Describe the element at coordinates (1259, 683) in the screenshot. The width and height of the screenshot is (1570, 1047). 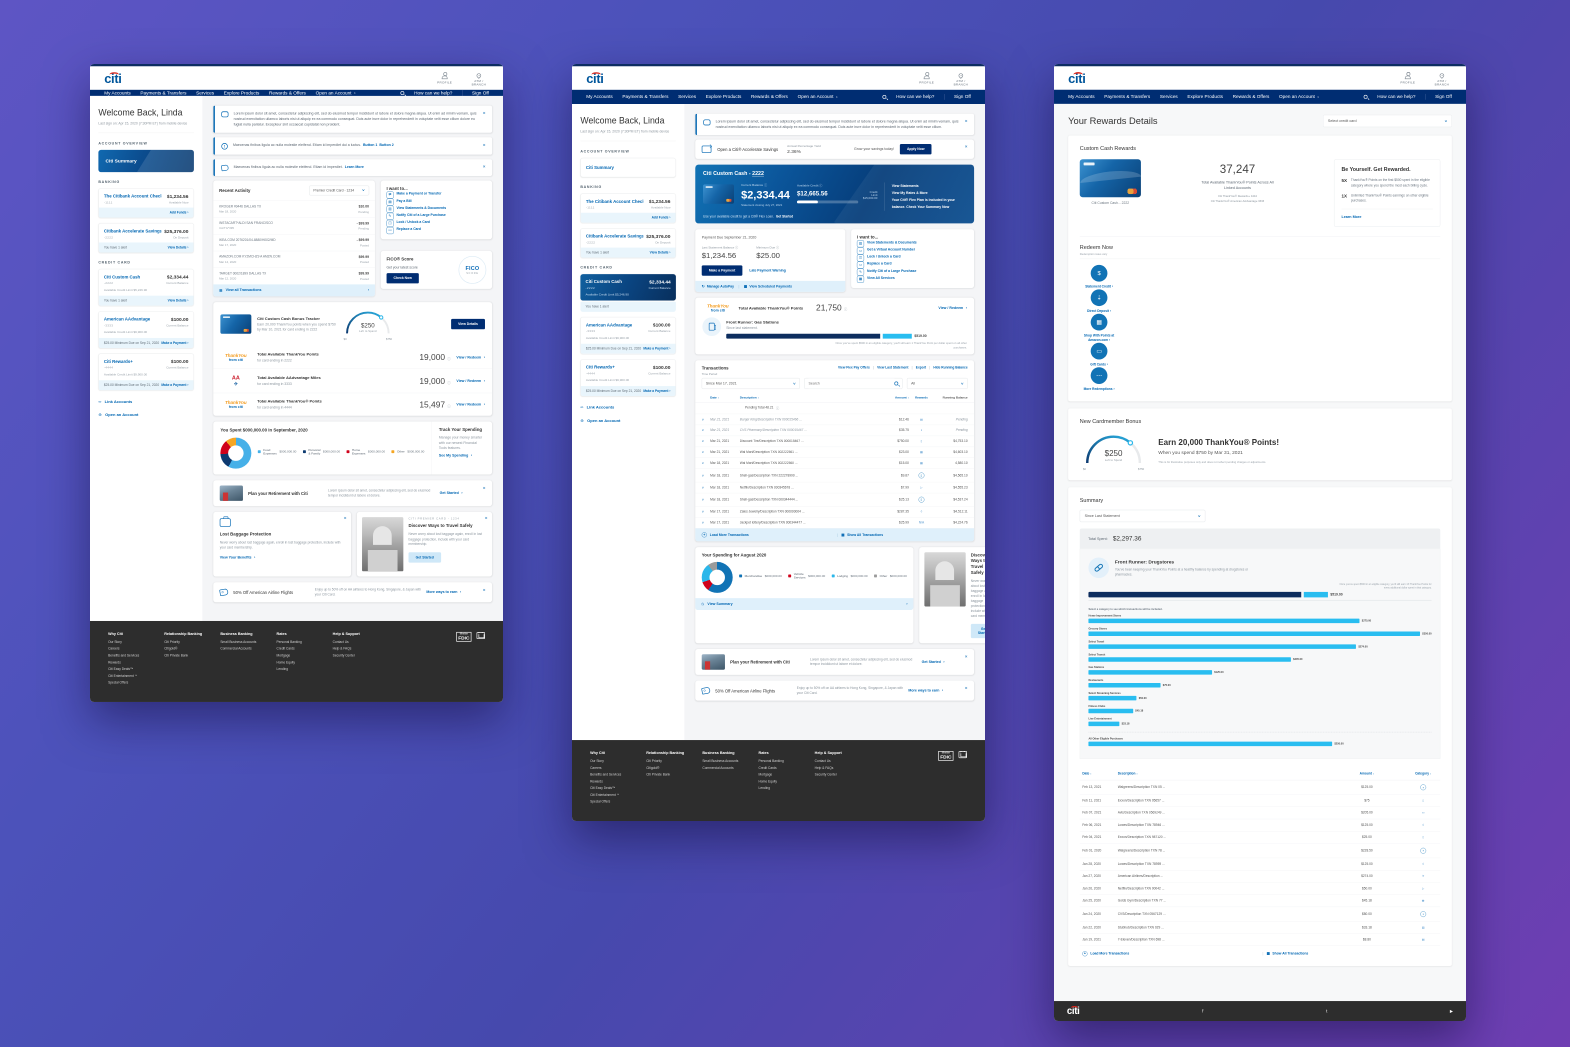
I see `category-bar: Restaurants $75.00` at that location.